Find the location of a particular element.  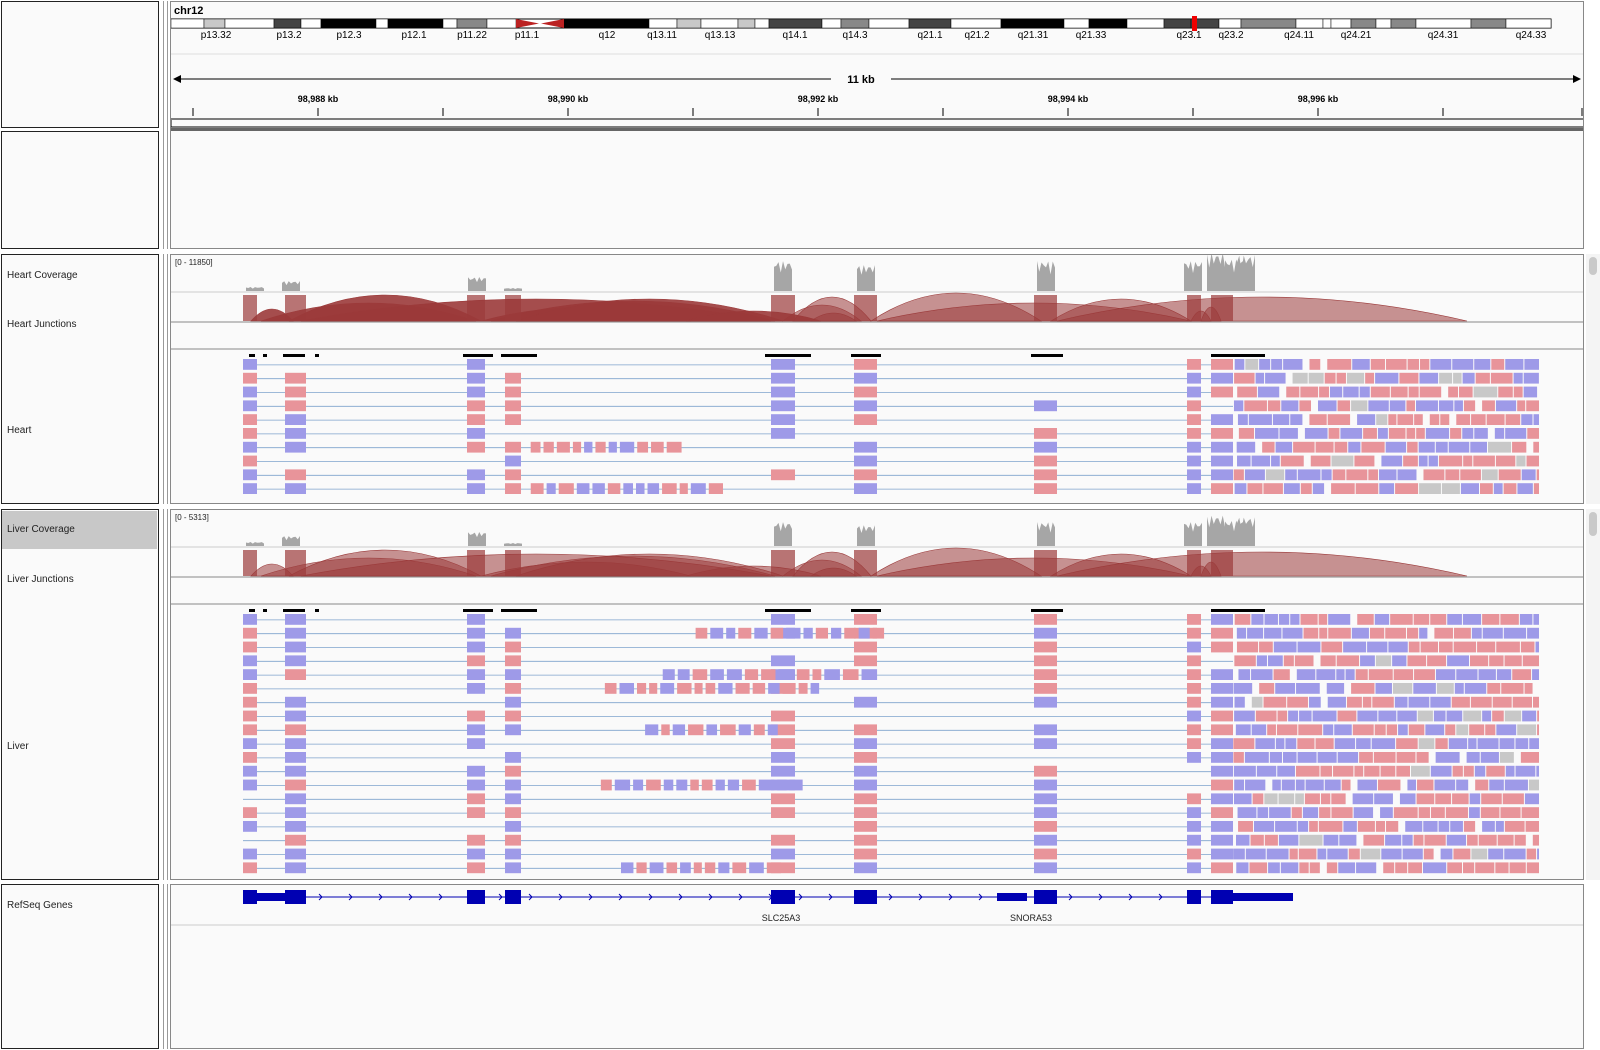

heart-scrollbar is located at coordinates (1593, 379).